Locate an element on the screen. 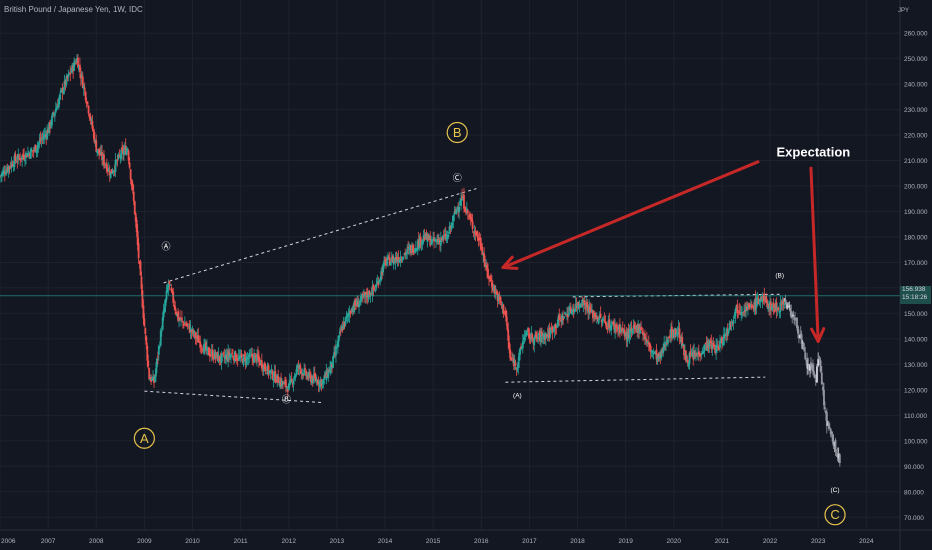 This screenshot has width=932, height=550. x-tick-label: 2011 is located at coordinates (241, 541).